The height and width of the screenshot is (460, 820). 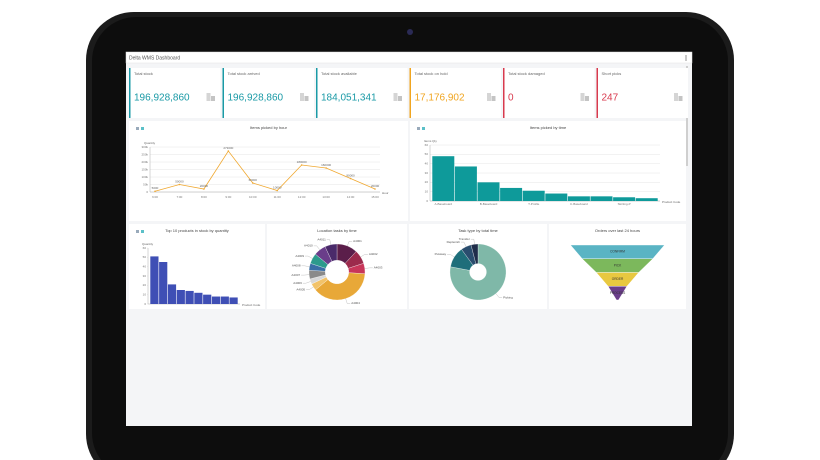 I want to click on y-tick-label: 300k, so click(x=144, y=147).